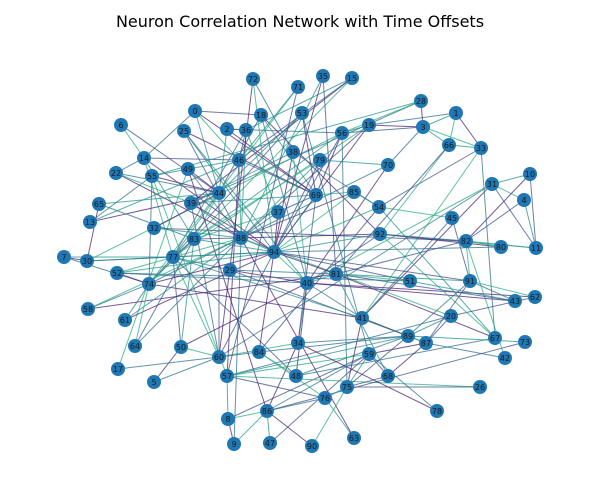 The height and width of the screenshot is (500, 600). I want to click on node-label-8: 8, so click(227, 419).